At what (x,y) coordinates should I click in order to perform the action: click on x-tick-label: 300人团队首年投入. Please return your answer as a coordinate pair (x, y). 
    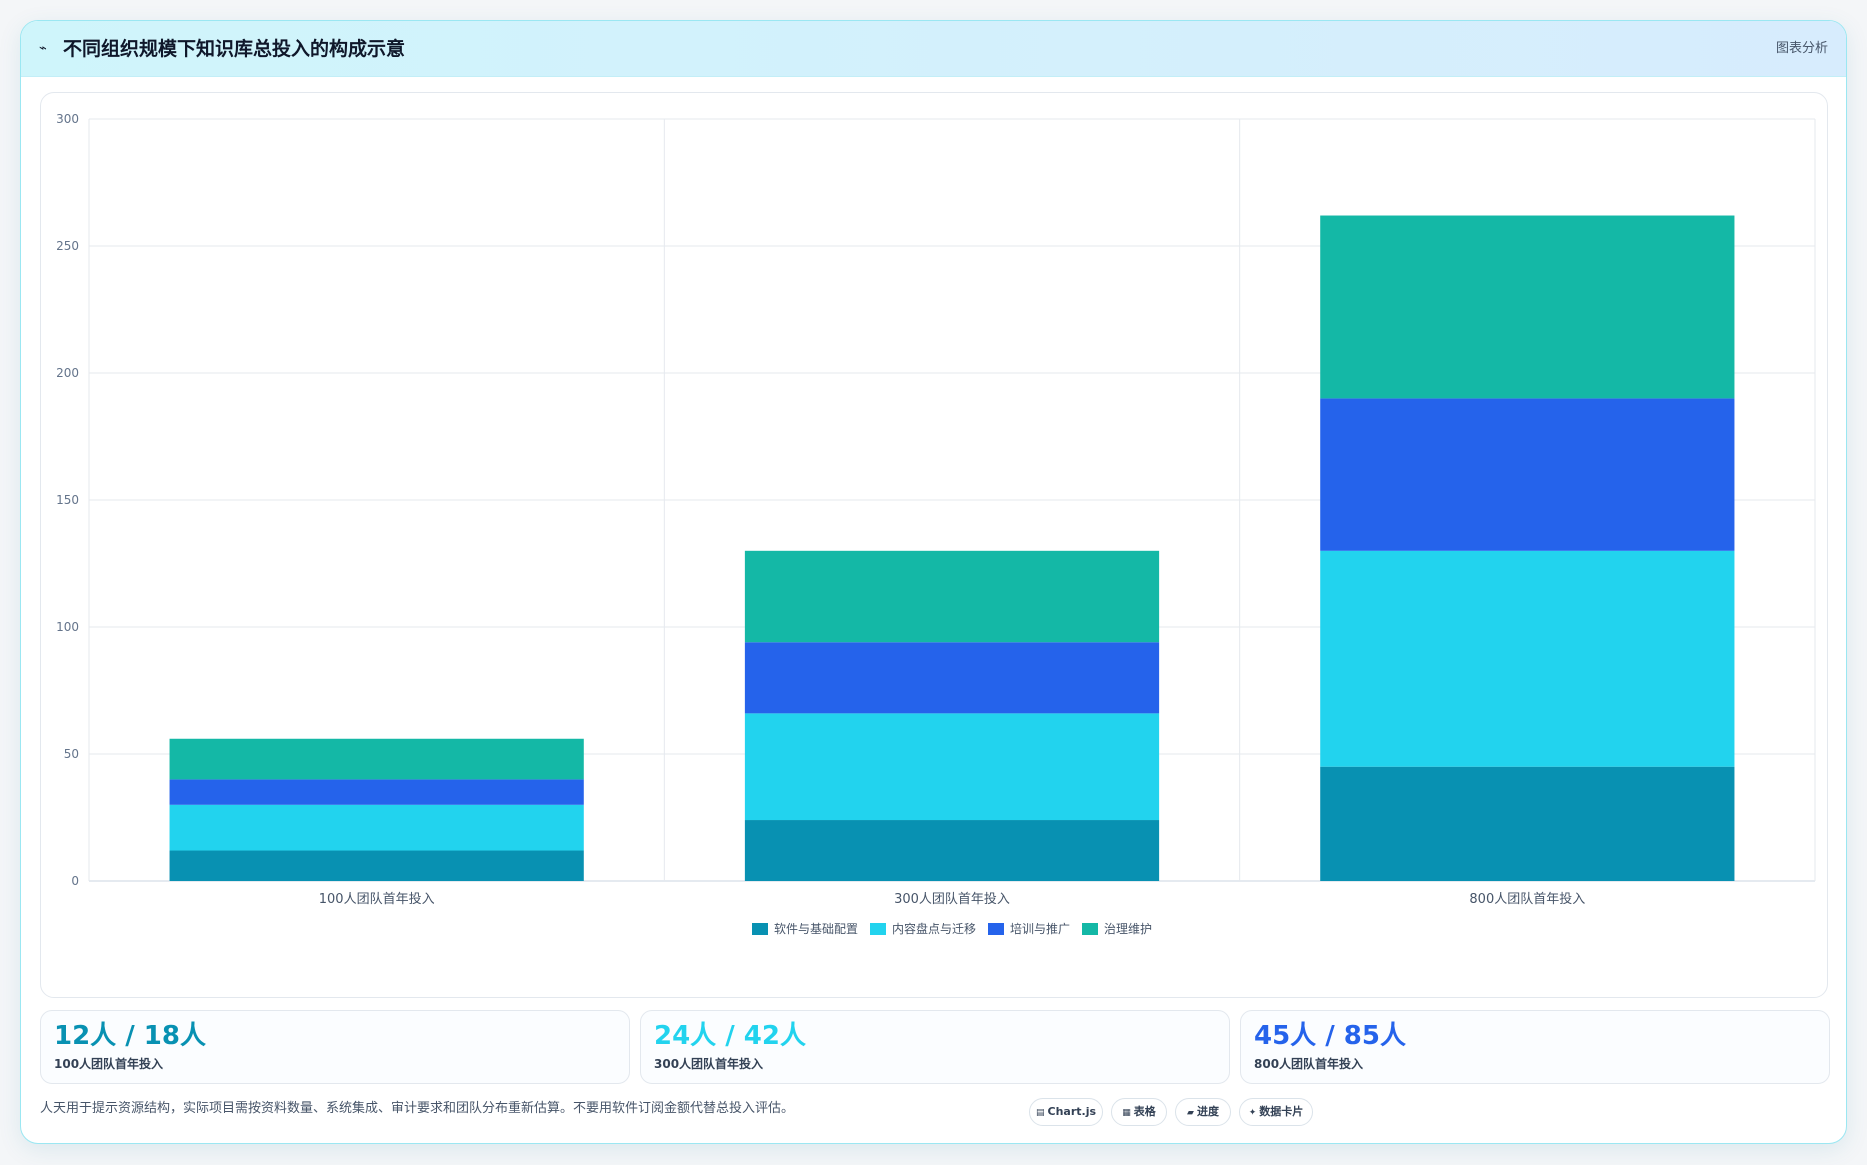
    Looking at the image, I should click on (952, 899).